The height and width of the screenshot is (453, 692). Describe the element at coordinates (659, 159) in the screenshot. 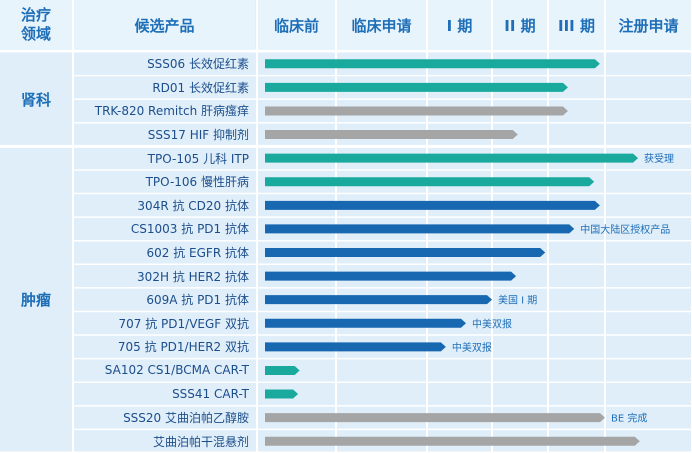

I see `bar-note: 获受理` at that location.